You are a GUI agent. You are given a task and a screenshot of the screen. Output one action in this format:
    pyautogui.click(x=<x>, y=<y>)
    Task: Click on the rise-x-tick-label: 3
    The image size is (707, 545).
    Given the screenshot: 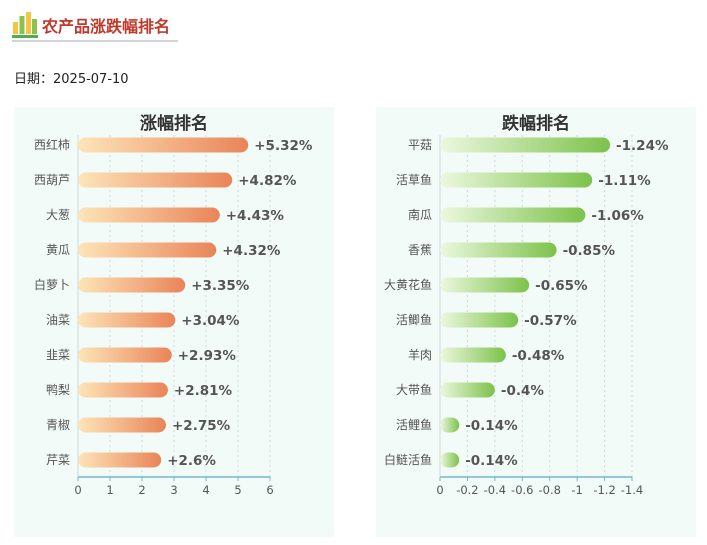 What is the action you would take?
    pyautogui.click(x=173, y=490)
    